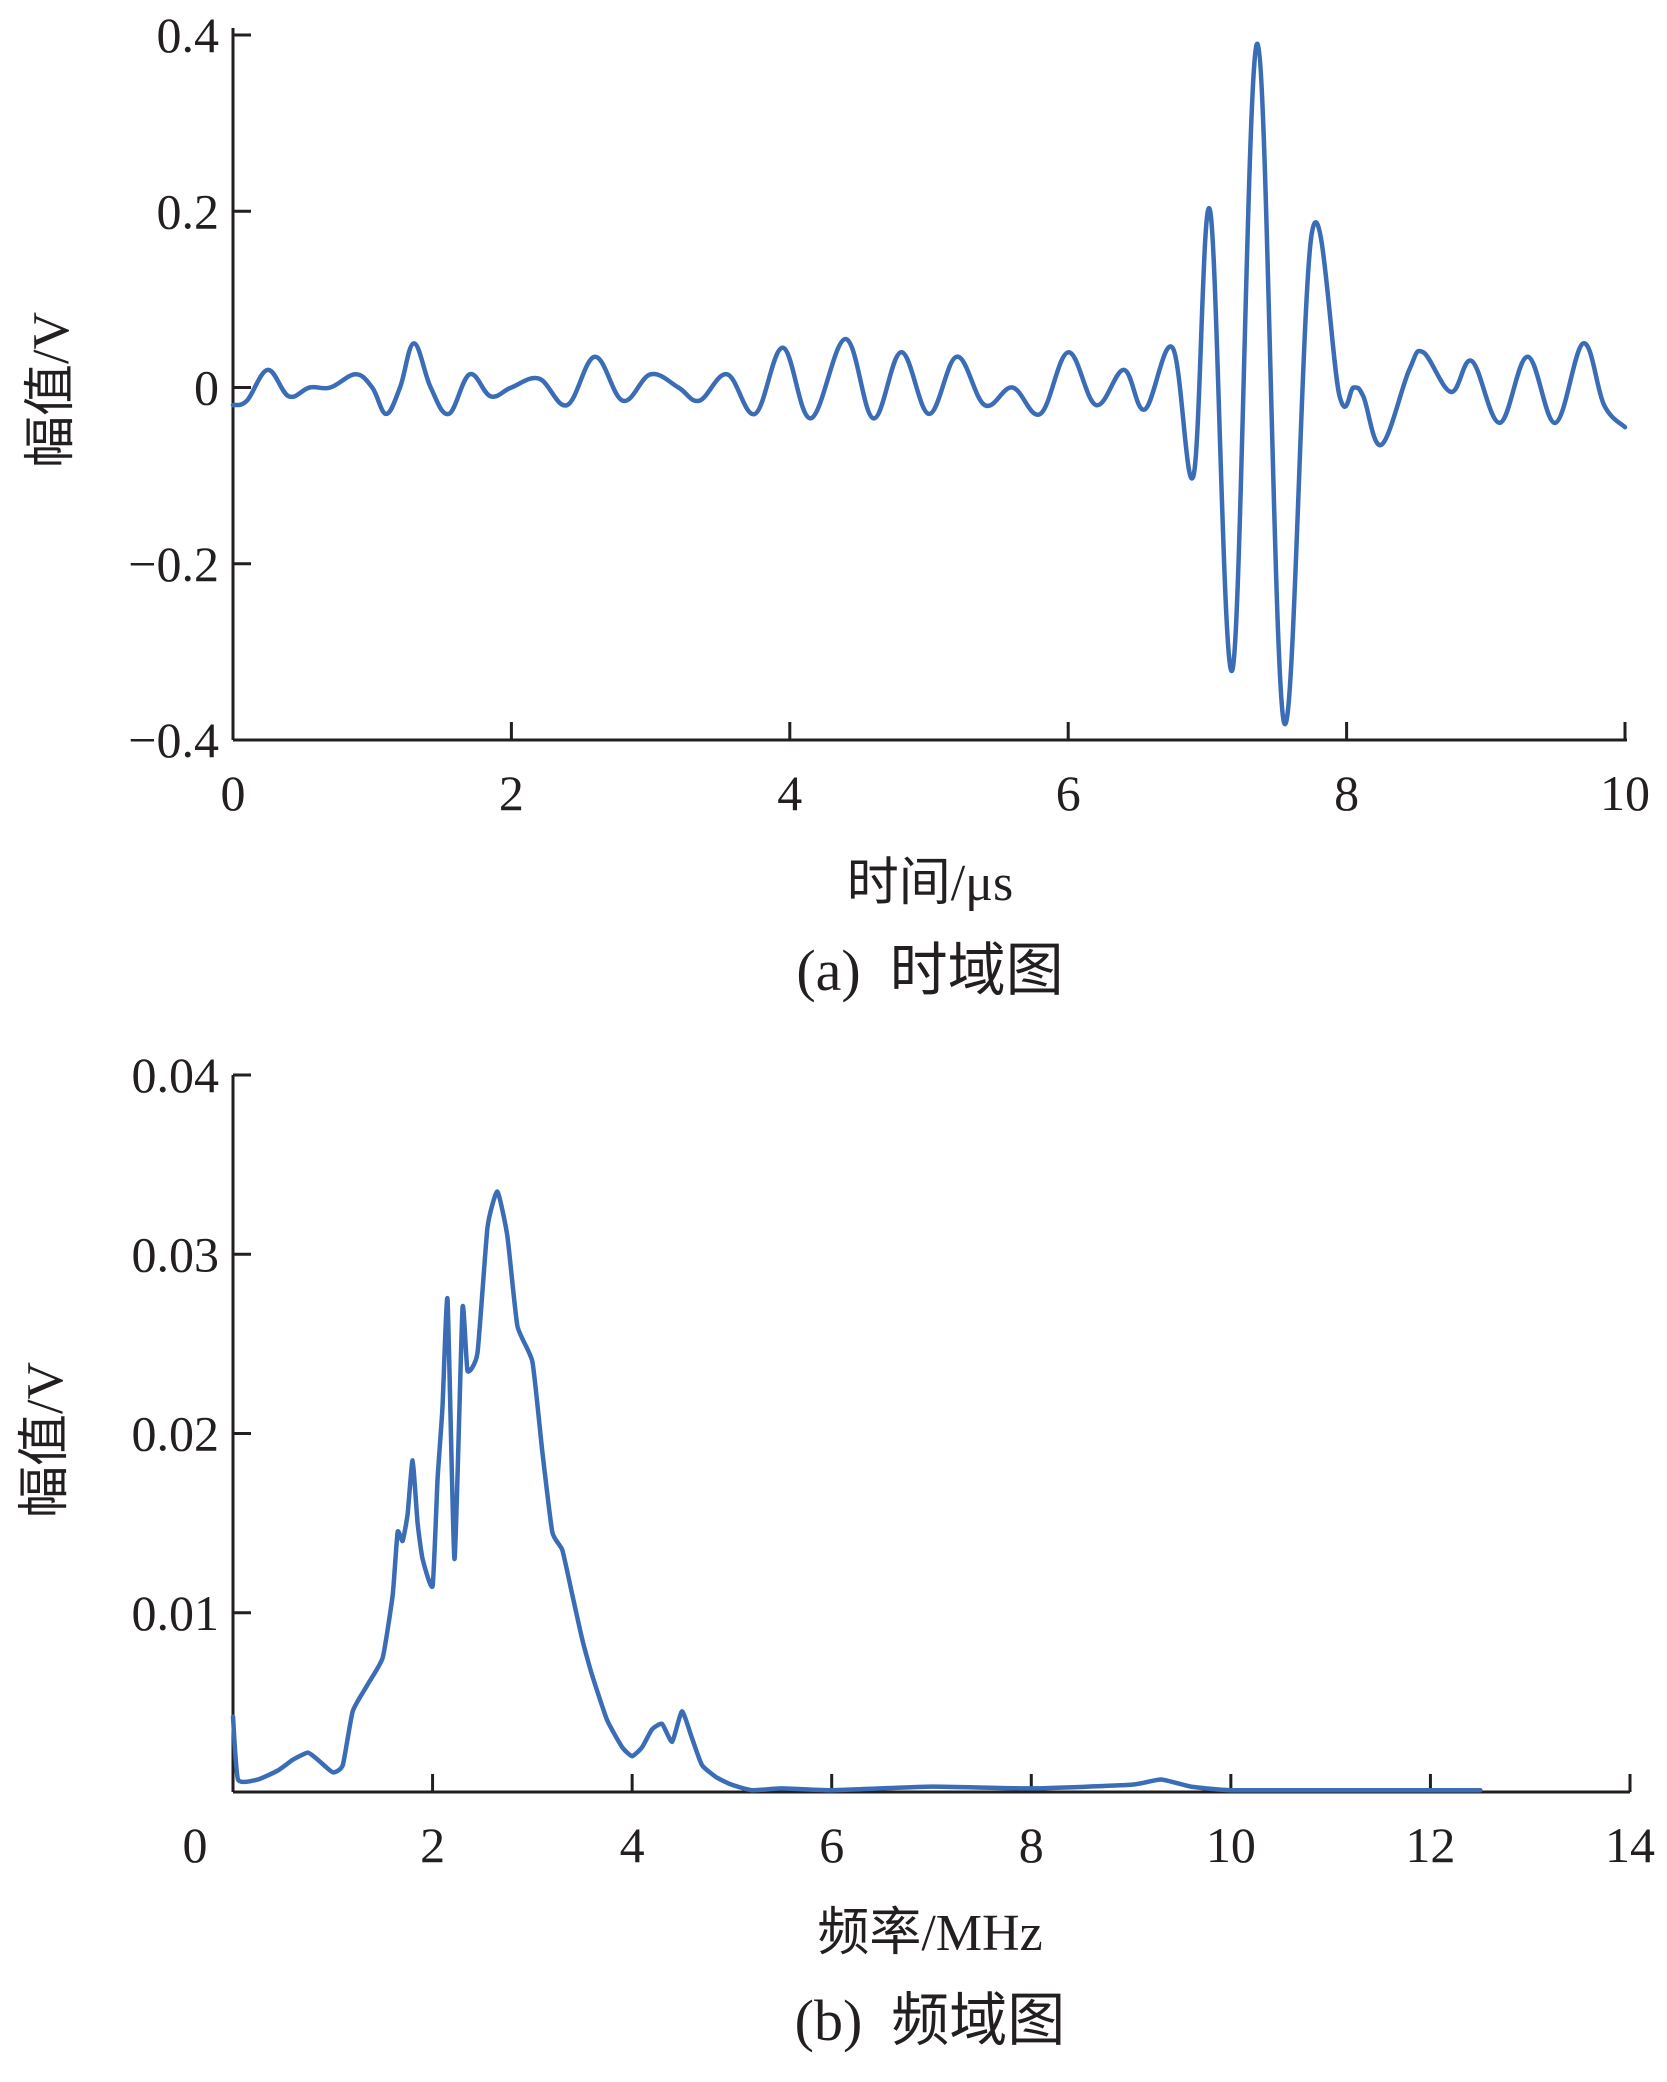 The height and width of the screenshot is (2082, 1667). What do you see at coordinates (930, 2020) in the screenshot?
I see `panel-b-caption: (b) 频域图` at bounding box center [930, 2020].